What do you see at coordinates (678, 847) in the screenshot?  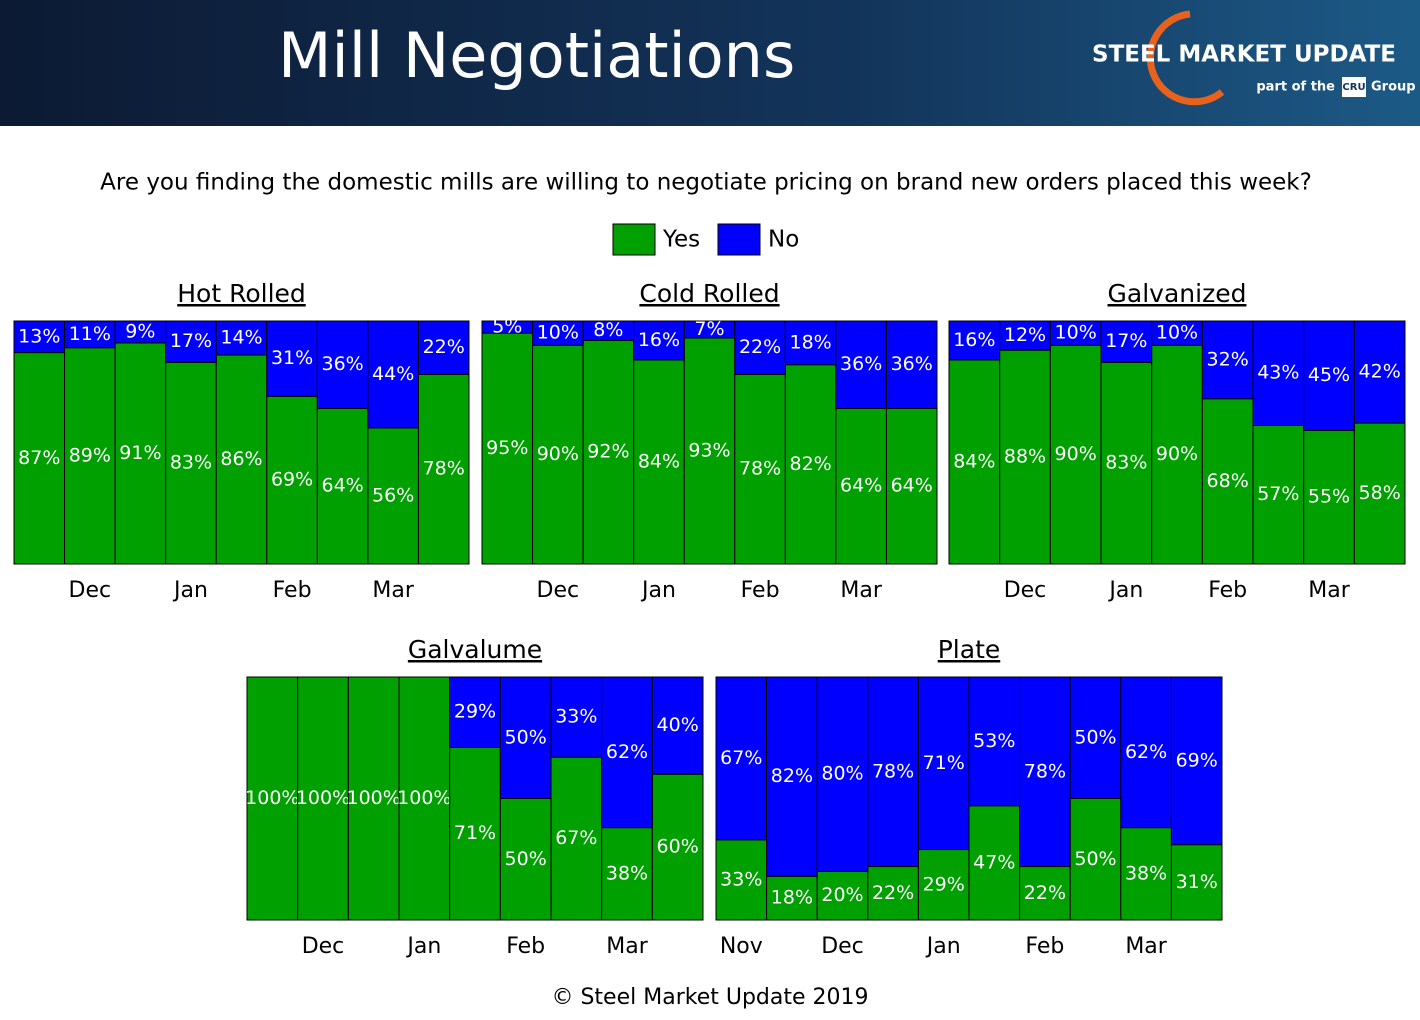 I see `data-label: 60%` at bounding box center [678, 847].